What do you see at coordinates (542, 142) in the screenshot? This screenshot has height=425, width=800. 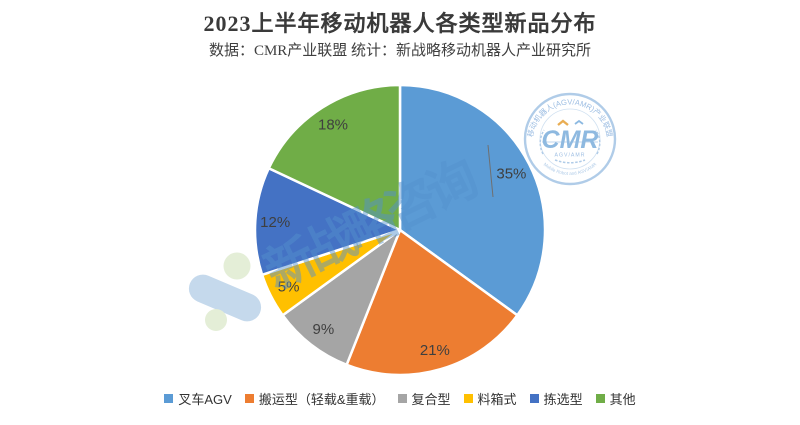 I see `stamp-laurel-left-icon` at bounding box center [542, 142].